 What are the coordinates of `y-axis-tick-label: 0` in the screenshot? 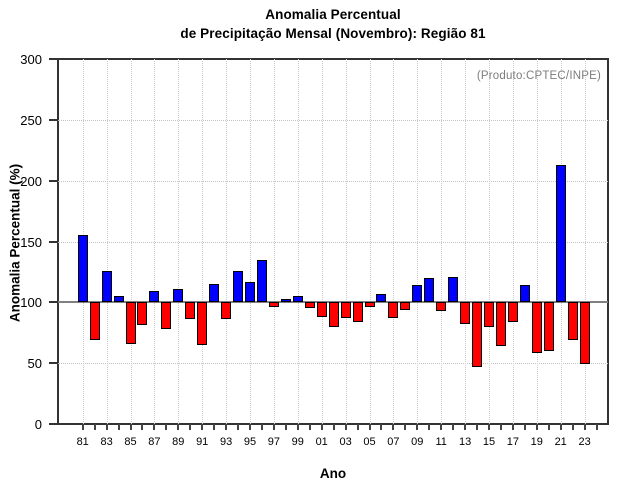 It's located at (38, 424).